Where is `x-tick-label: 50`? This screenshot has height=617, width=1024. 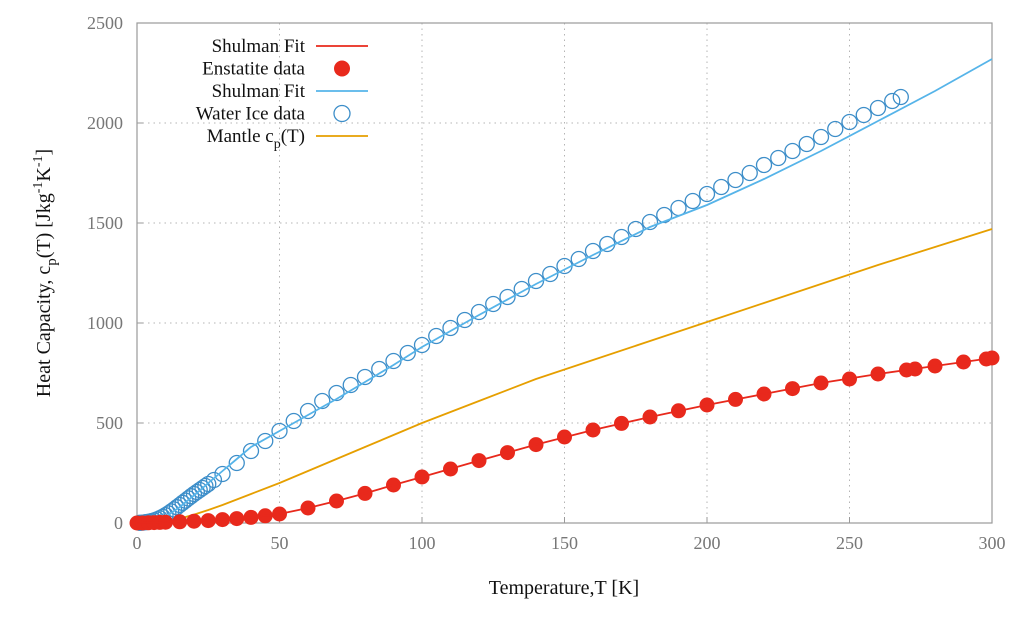 x-tick-label: 50 is located at coordinates (280, 543).